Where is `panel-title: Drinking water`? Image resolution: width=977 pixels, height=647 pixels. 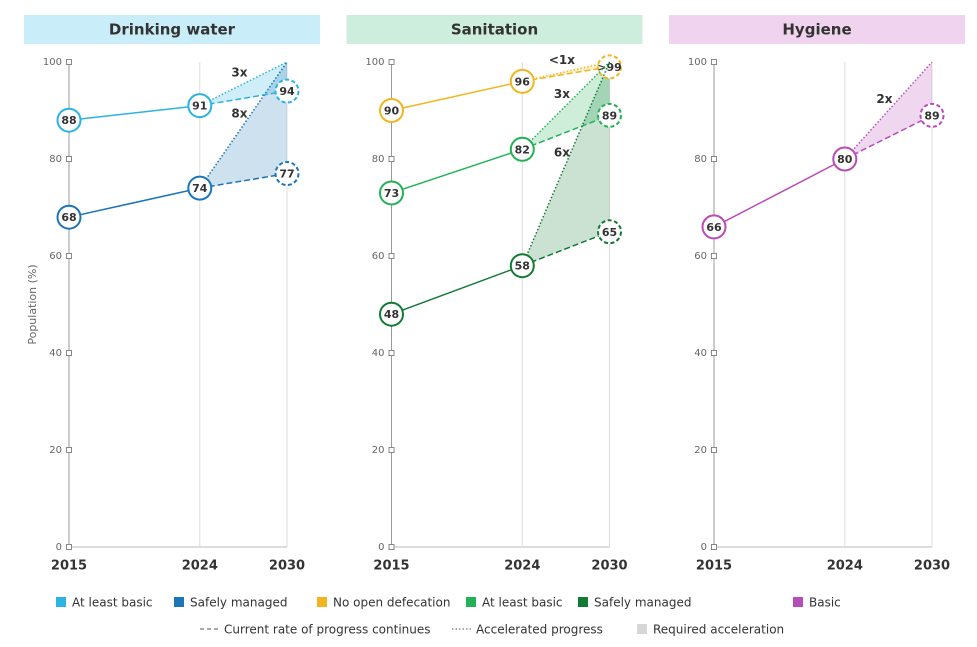 panel-title: Drinking water is located at coordinates (172, 30).